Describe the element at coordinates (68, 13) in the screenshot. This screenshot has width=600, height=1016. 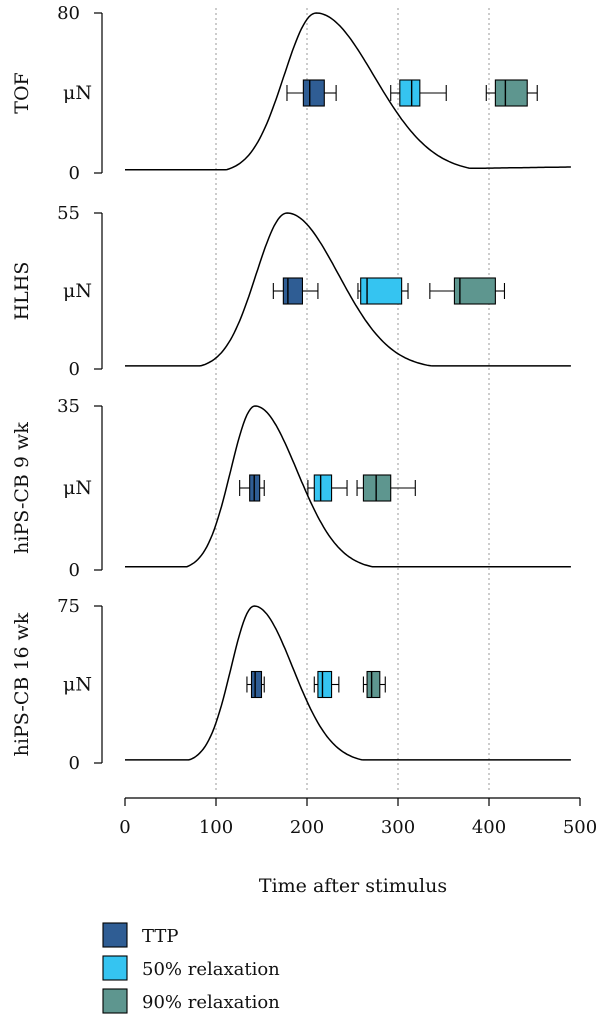
I see `y-tick-label: 80` at that location.